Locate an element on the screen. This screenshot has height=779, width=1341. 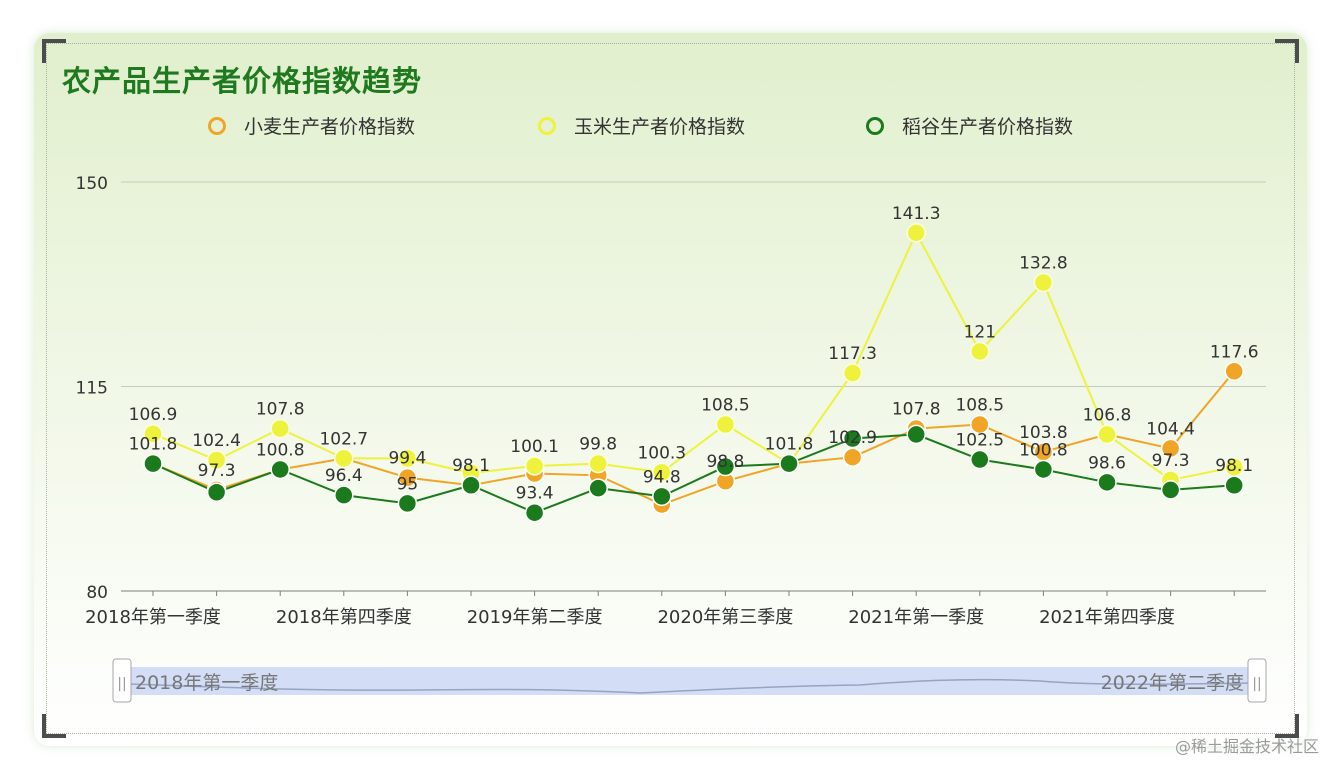
legend-item-rice: 稻谷生产者价格指数 is located at coordinates (969, 125).